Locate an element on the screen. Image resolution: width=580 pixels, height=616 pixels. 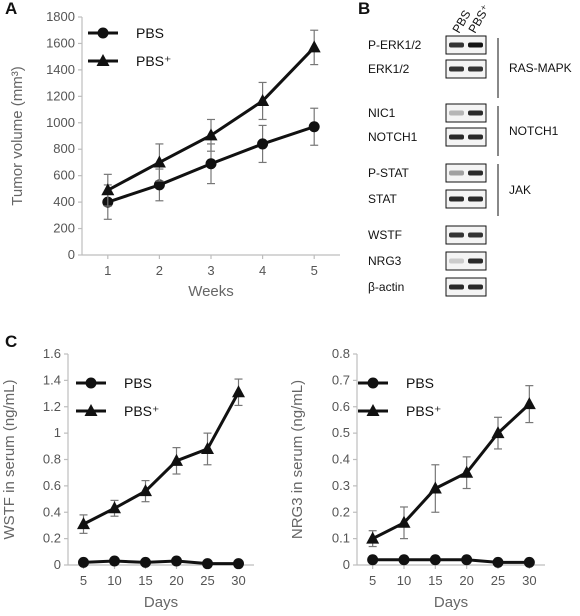
blot-row-label: ERK1/2 is located at coordinates (389, 69).